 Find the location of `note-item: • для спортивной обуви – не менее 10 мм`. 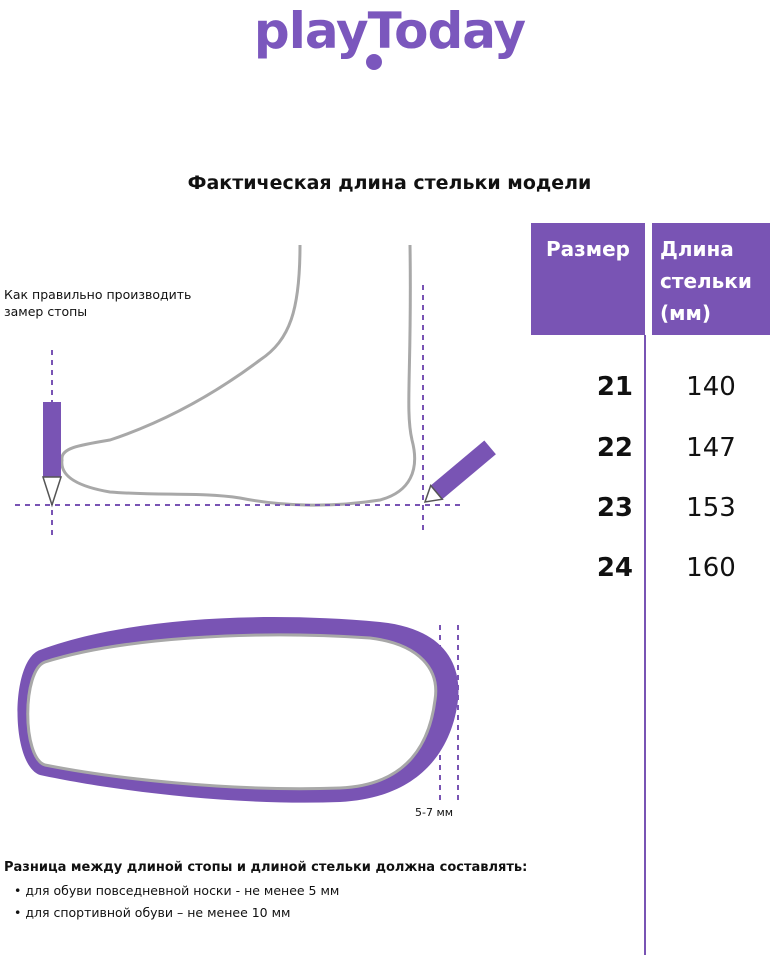

note-item: • для спортивной обуви – не менее 10 мм is located at coordinates (152, 912).